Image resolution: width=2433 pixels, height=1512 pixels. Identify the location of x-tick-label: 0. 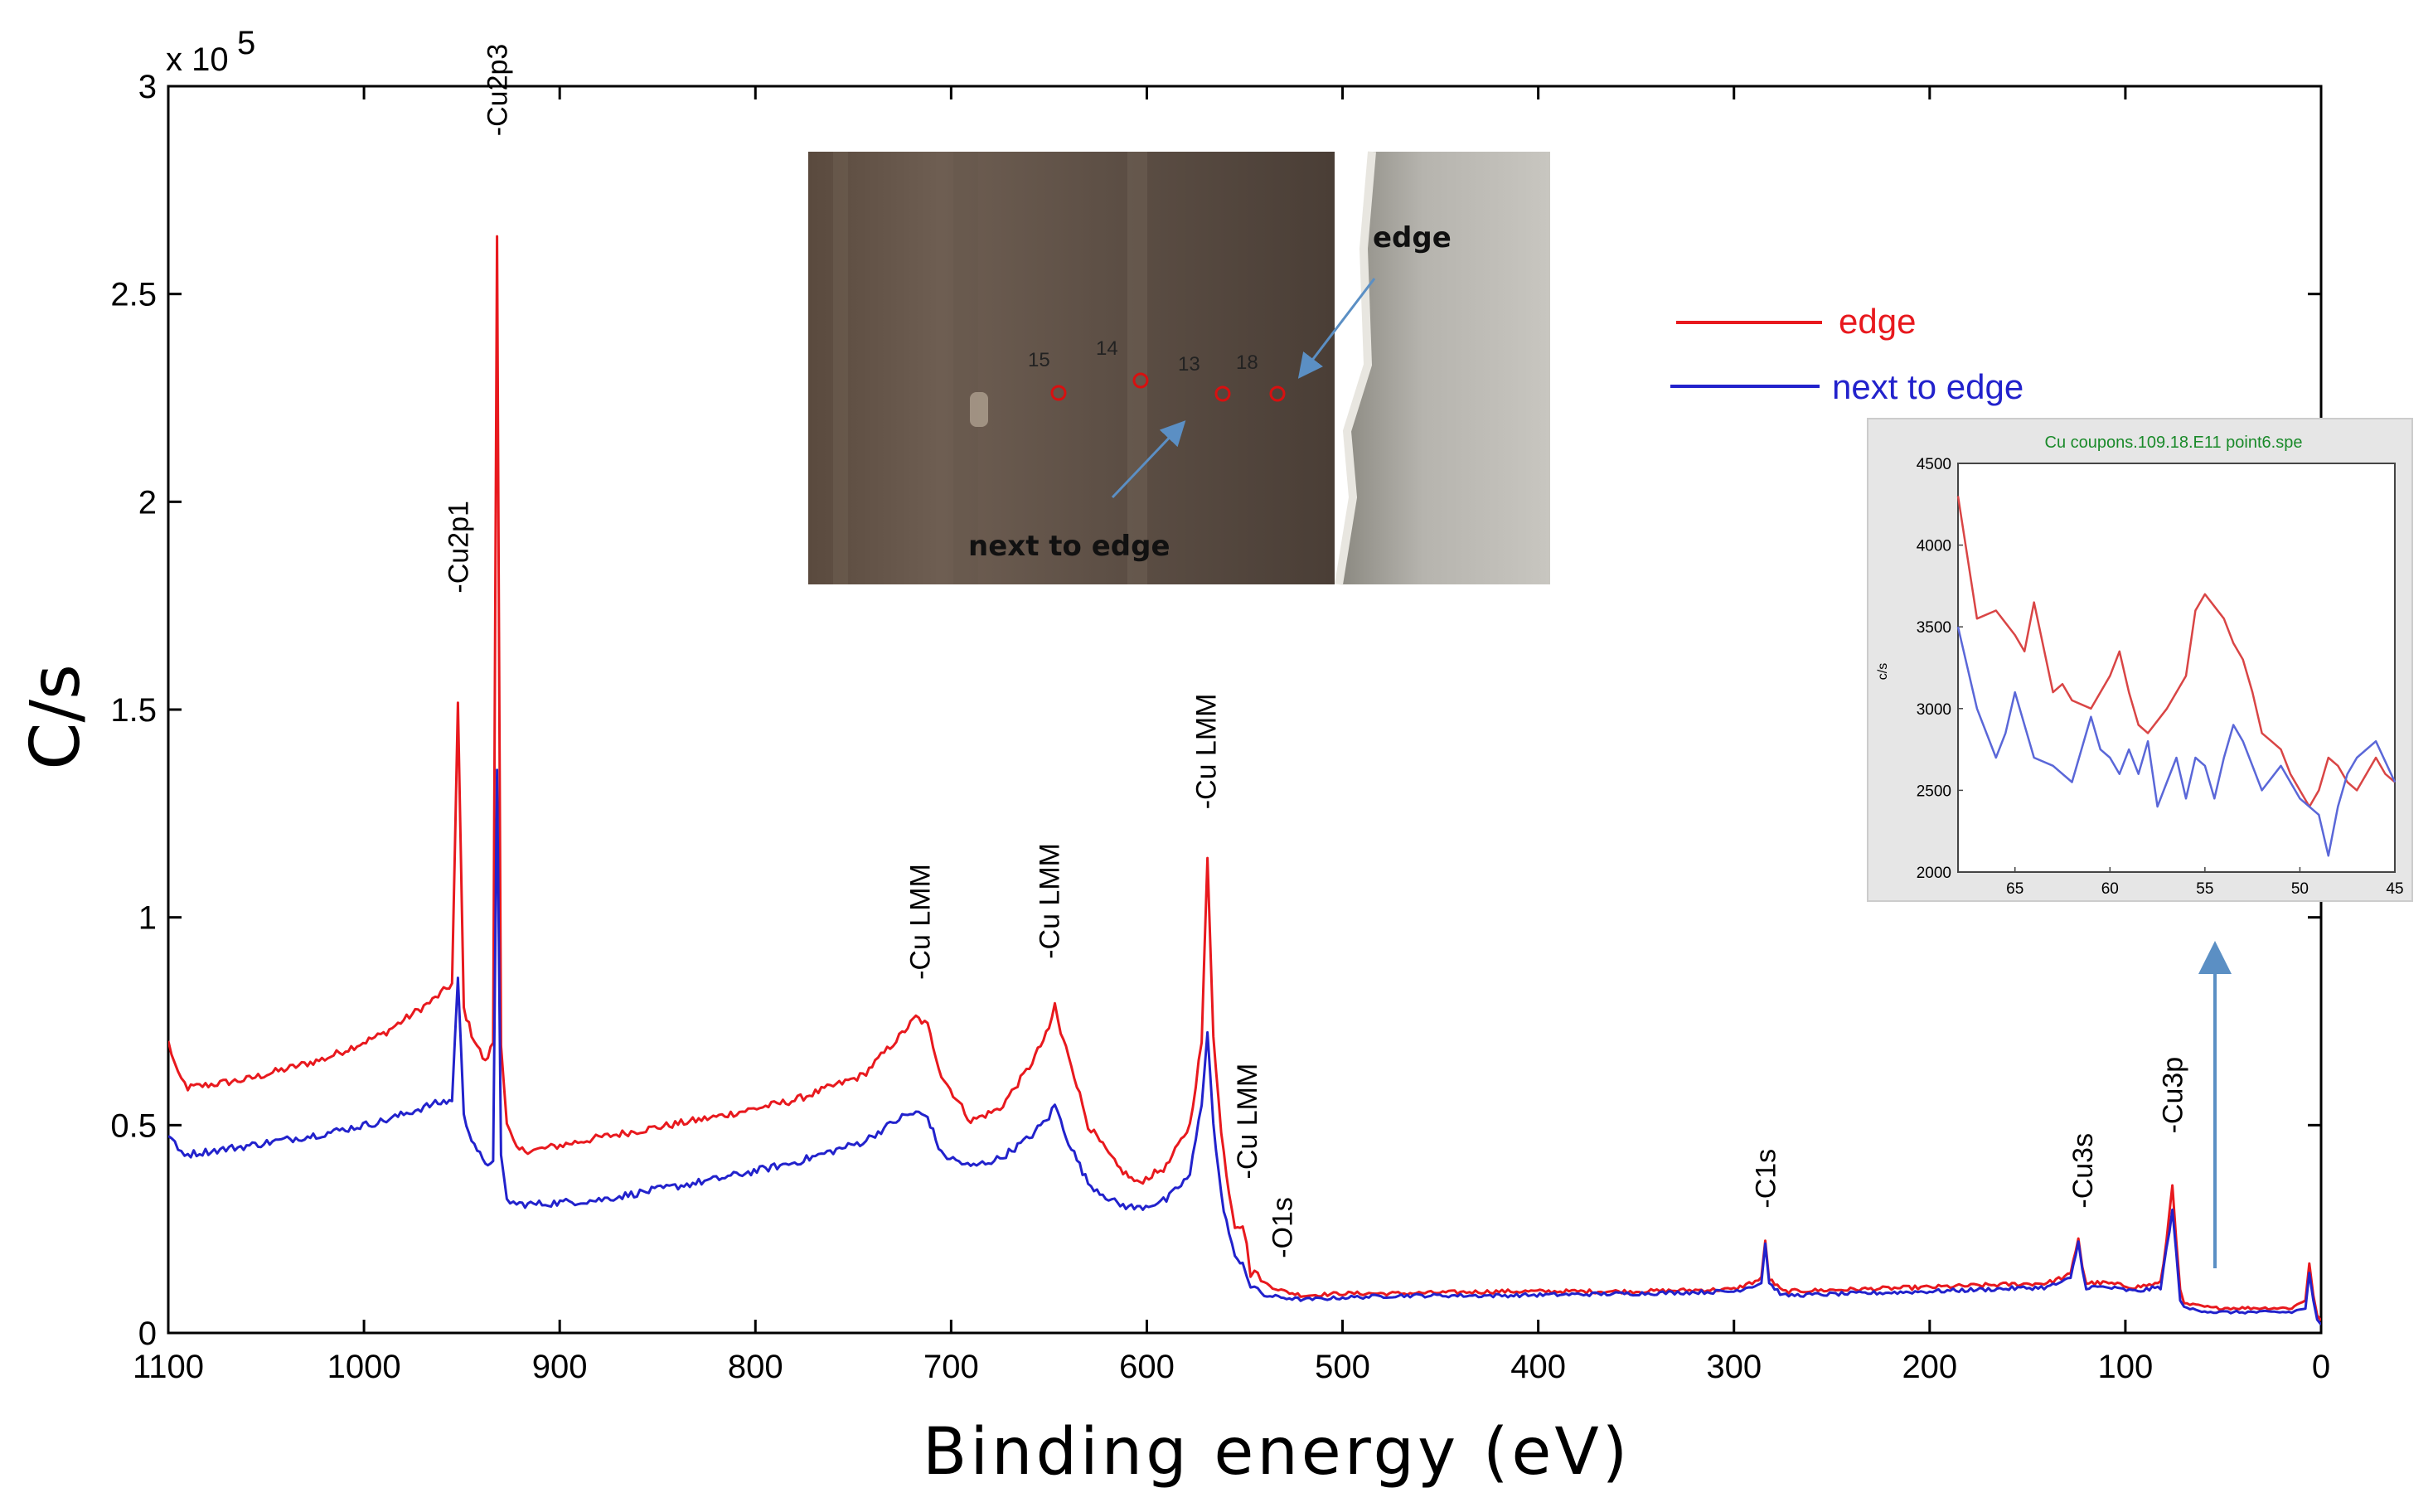
(2321, 1367).